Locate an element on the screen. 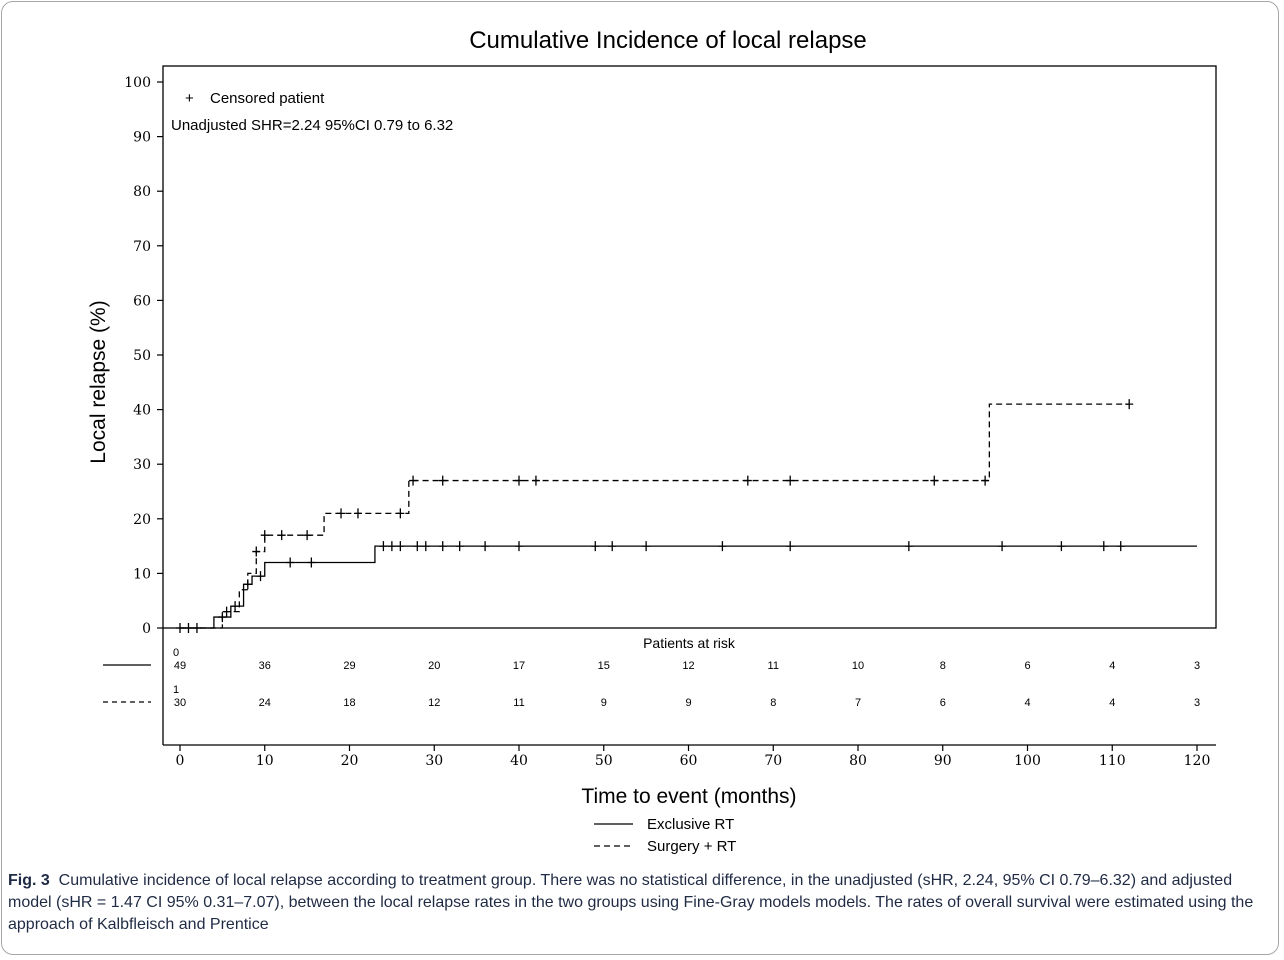 The height and width of the screenshot is (960, 1284). risk-group-code: 1 is located at coordinates (176, 690).